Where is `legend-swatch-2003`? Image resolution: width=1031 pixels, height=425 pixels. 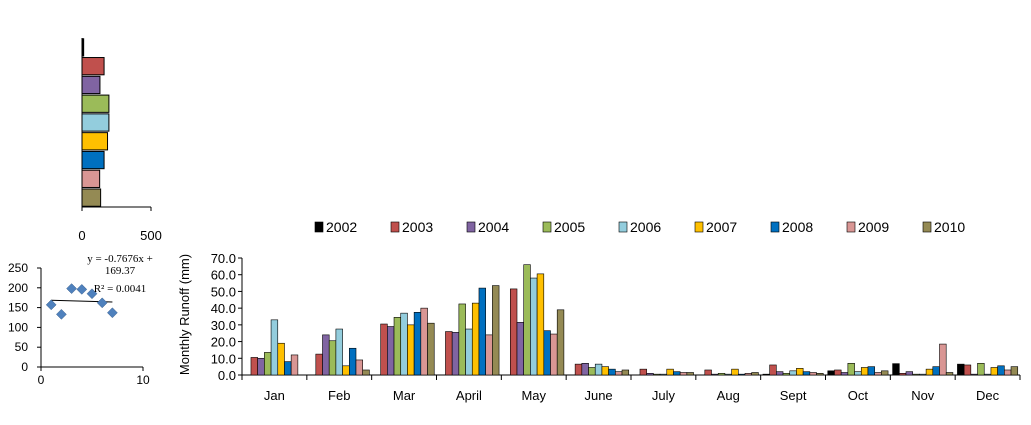 legend-swatch-2003 is located at coordinates (395, 227).